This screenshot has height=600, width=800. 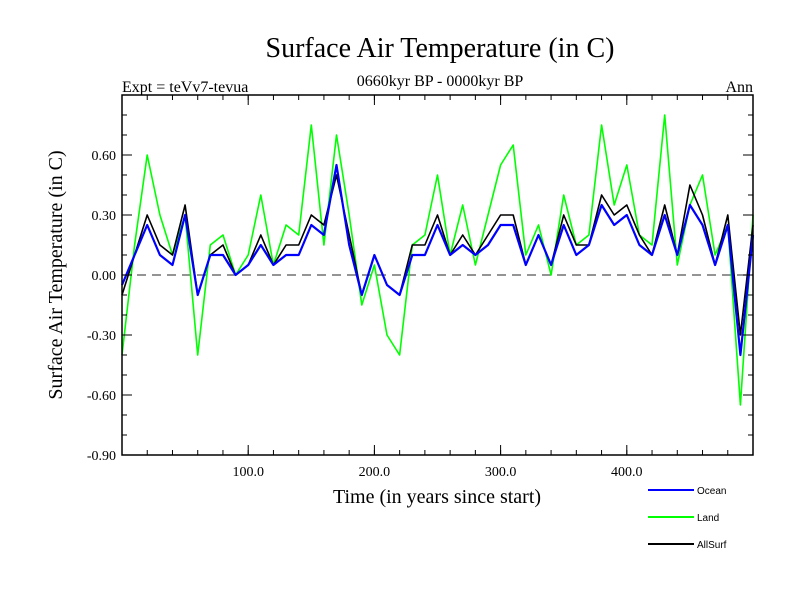 What do you see at coordinates (101, 396) in the screenshot?
I see `y-tick-label: -0.60` at bounding box center [101, 396].